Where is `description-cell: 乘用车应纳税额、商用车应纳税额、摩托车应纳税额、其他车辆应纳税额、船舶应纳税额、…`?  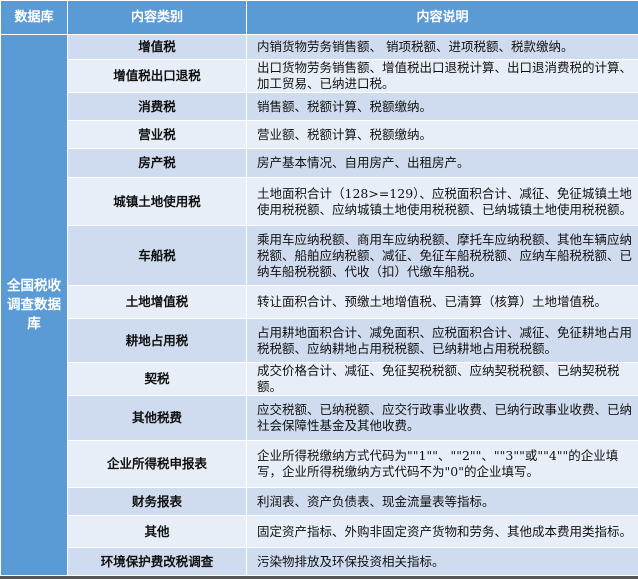
description-cell: 乘用车应纳税额、商用车应纳税额、摩托车应纳税额、其他车辆应纳税额、船舶应纳税额、… is located at coordinates (442, 256).